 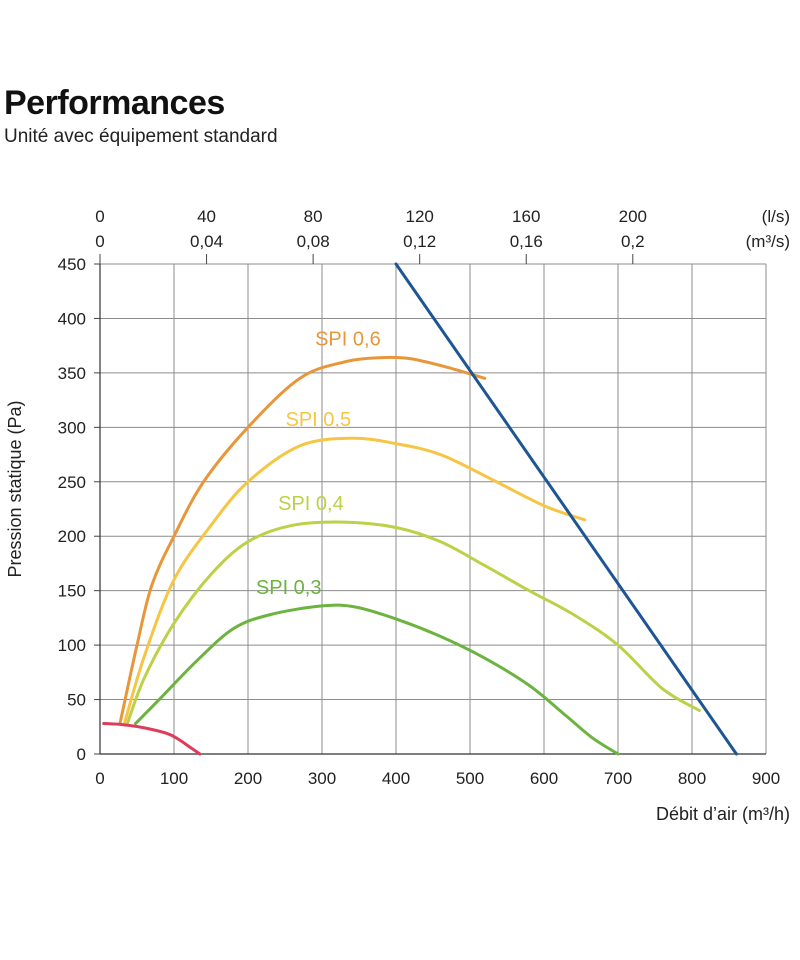 I want to click on series-spi-0-5-label: SPI 0,5, so click(x=318, y=420).